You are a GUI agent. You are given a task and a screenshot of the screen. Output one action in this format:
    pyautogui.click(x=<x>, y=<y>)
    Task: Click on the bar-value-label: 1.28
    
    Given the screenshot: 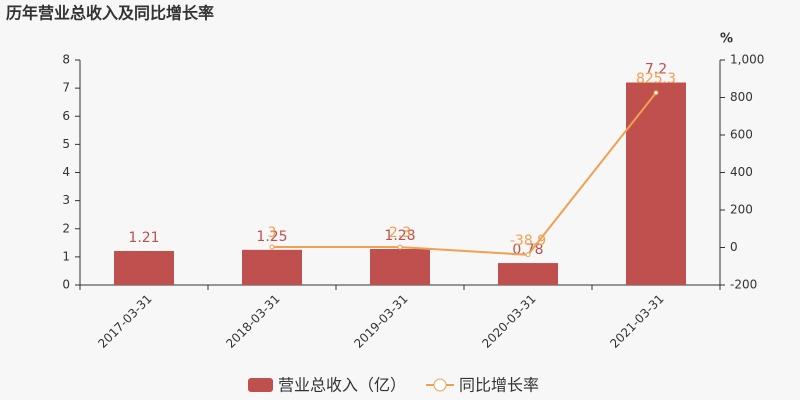 What is the action you would take?
    pyautogui.click(x=399, y=236)
    